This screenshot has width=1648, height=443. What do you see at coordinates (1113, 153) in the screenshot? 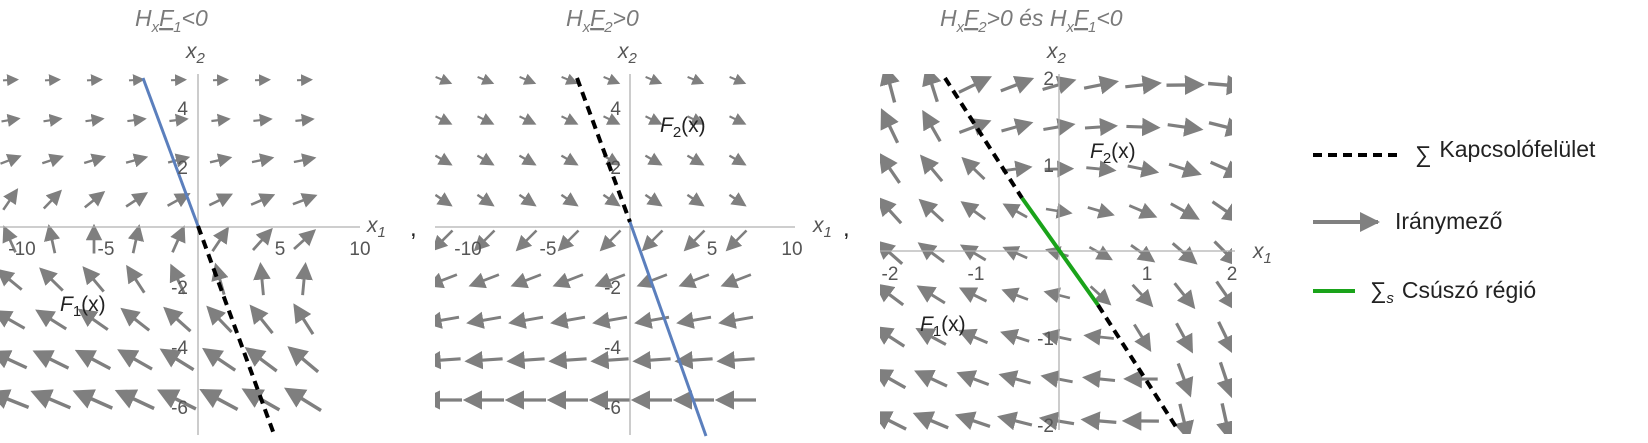
I see `panel-3-region-label-f2: F2(x)` at bounding box center [1113, 153].